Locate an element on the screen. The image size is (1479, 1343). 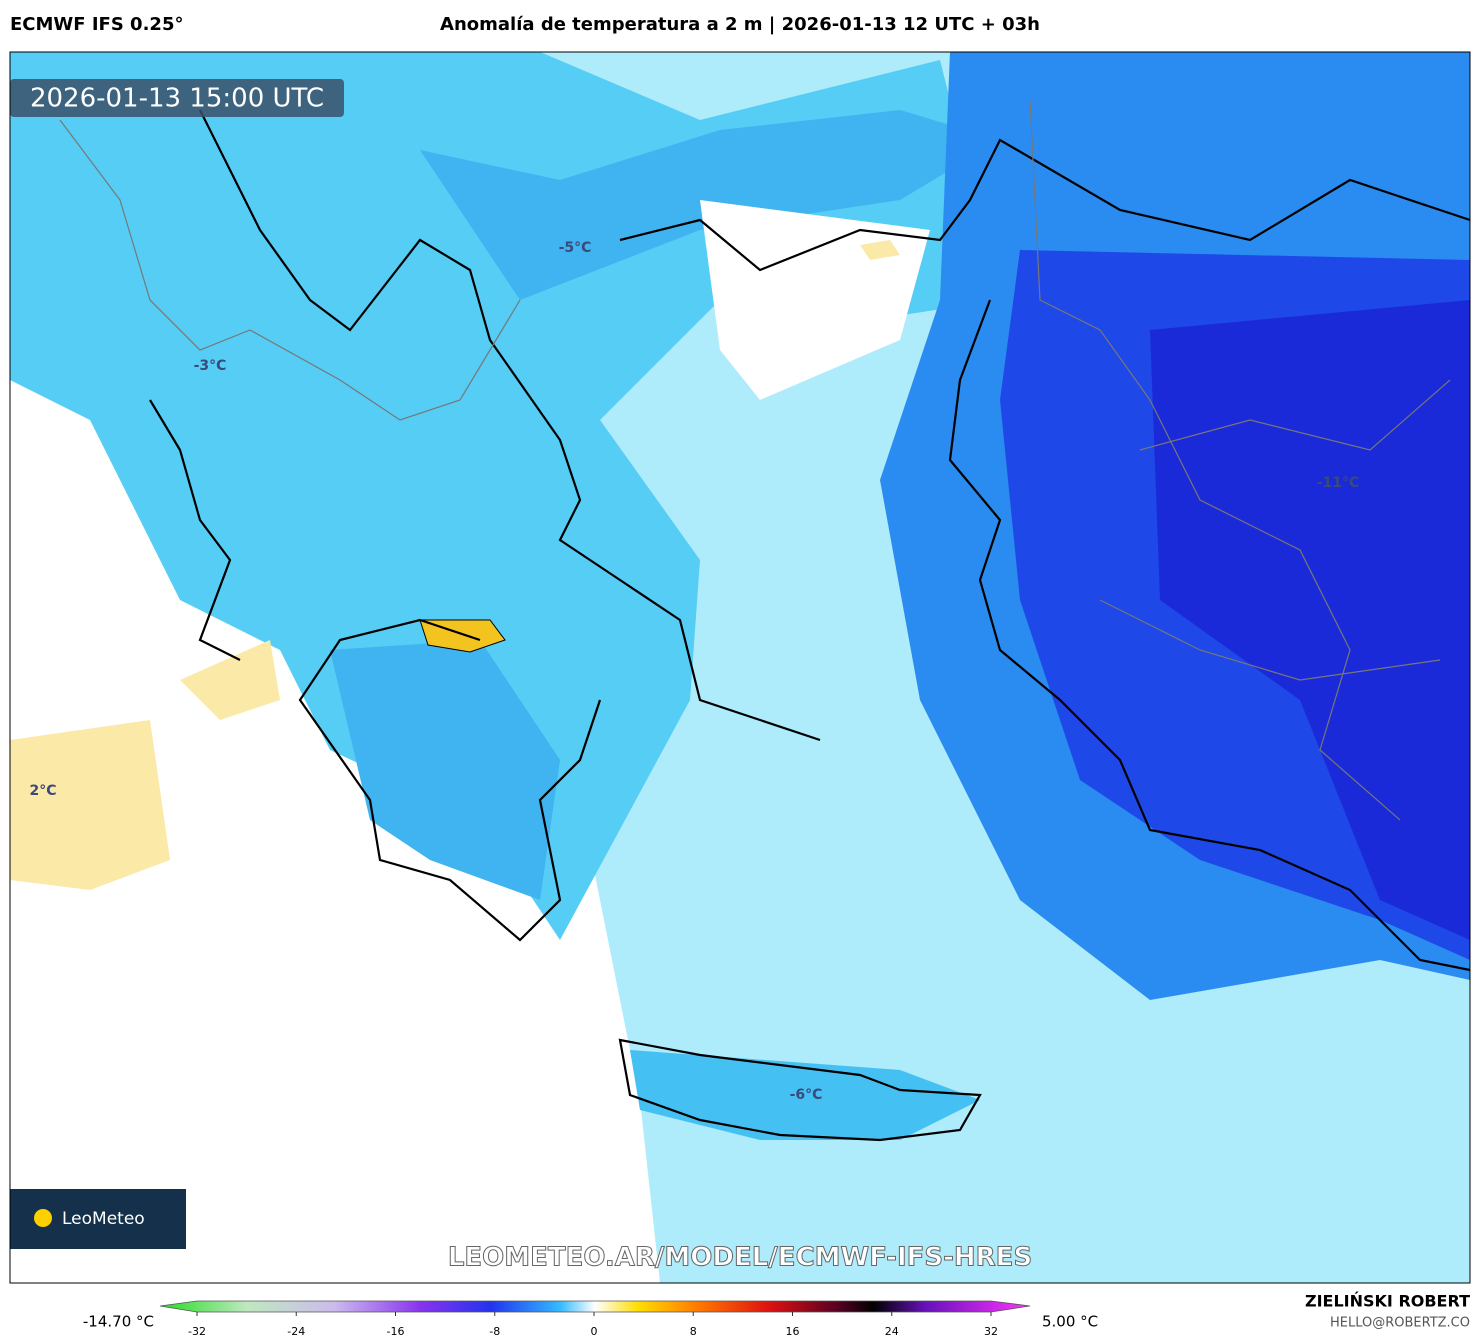
colorbar-tick-label: 16 is located at coordinates (793, 1331).